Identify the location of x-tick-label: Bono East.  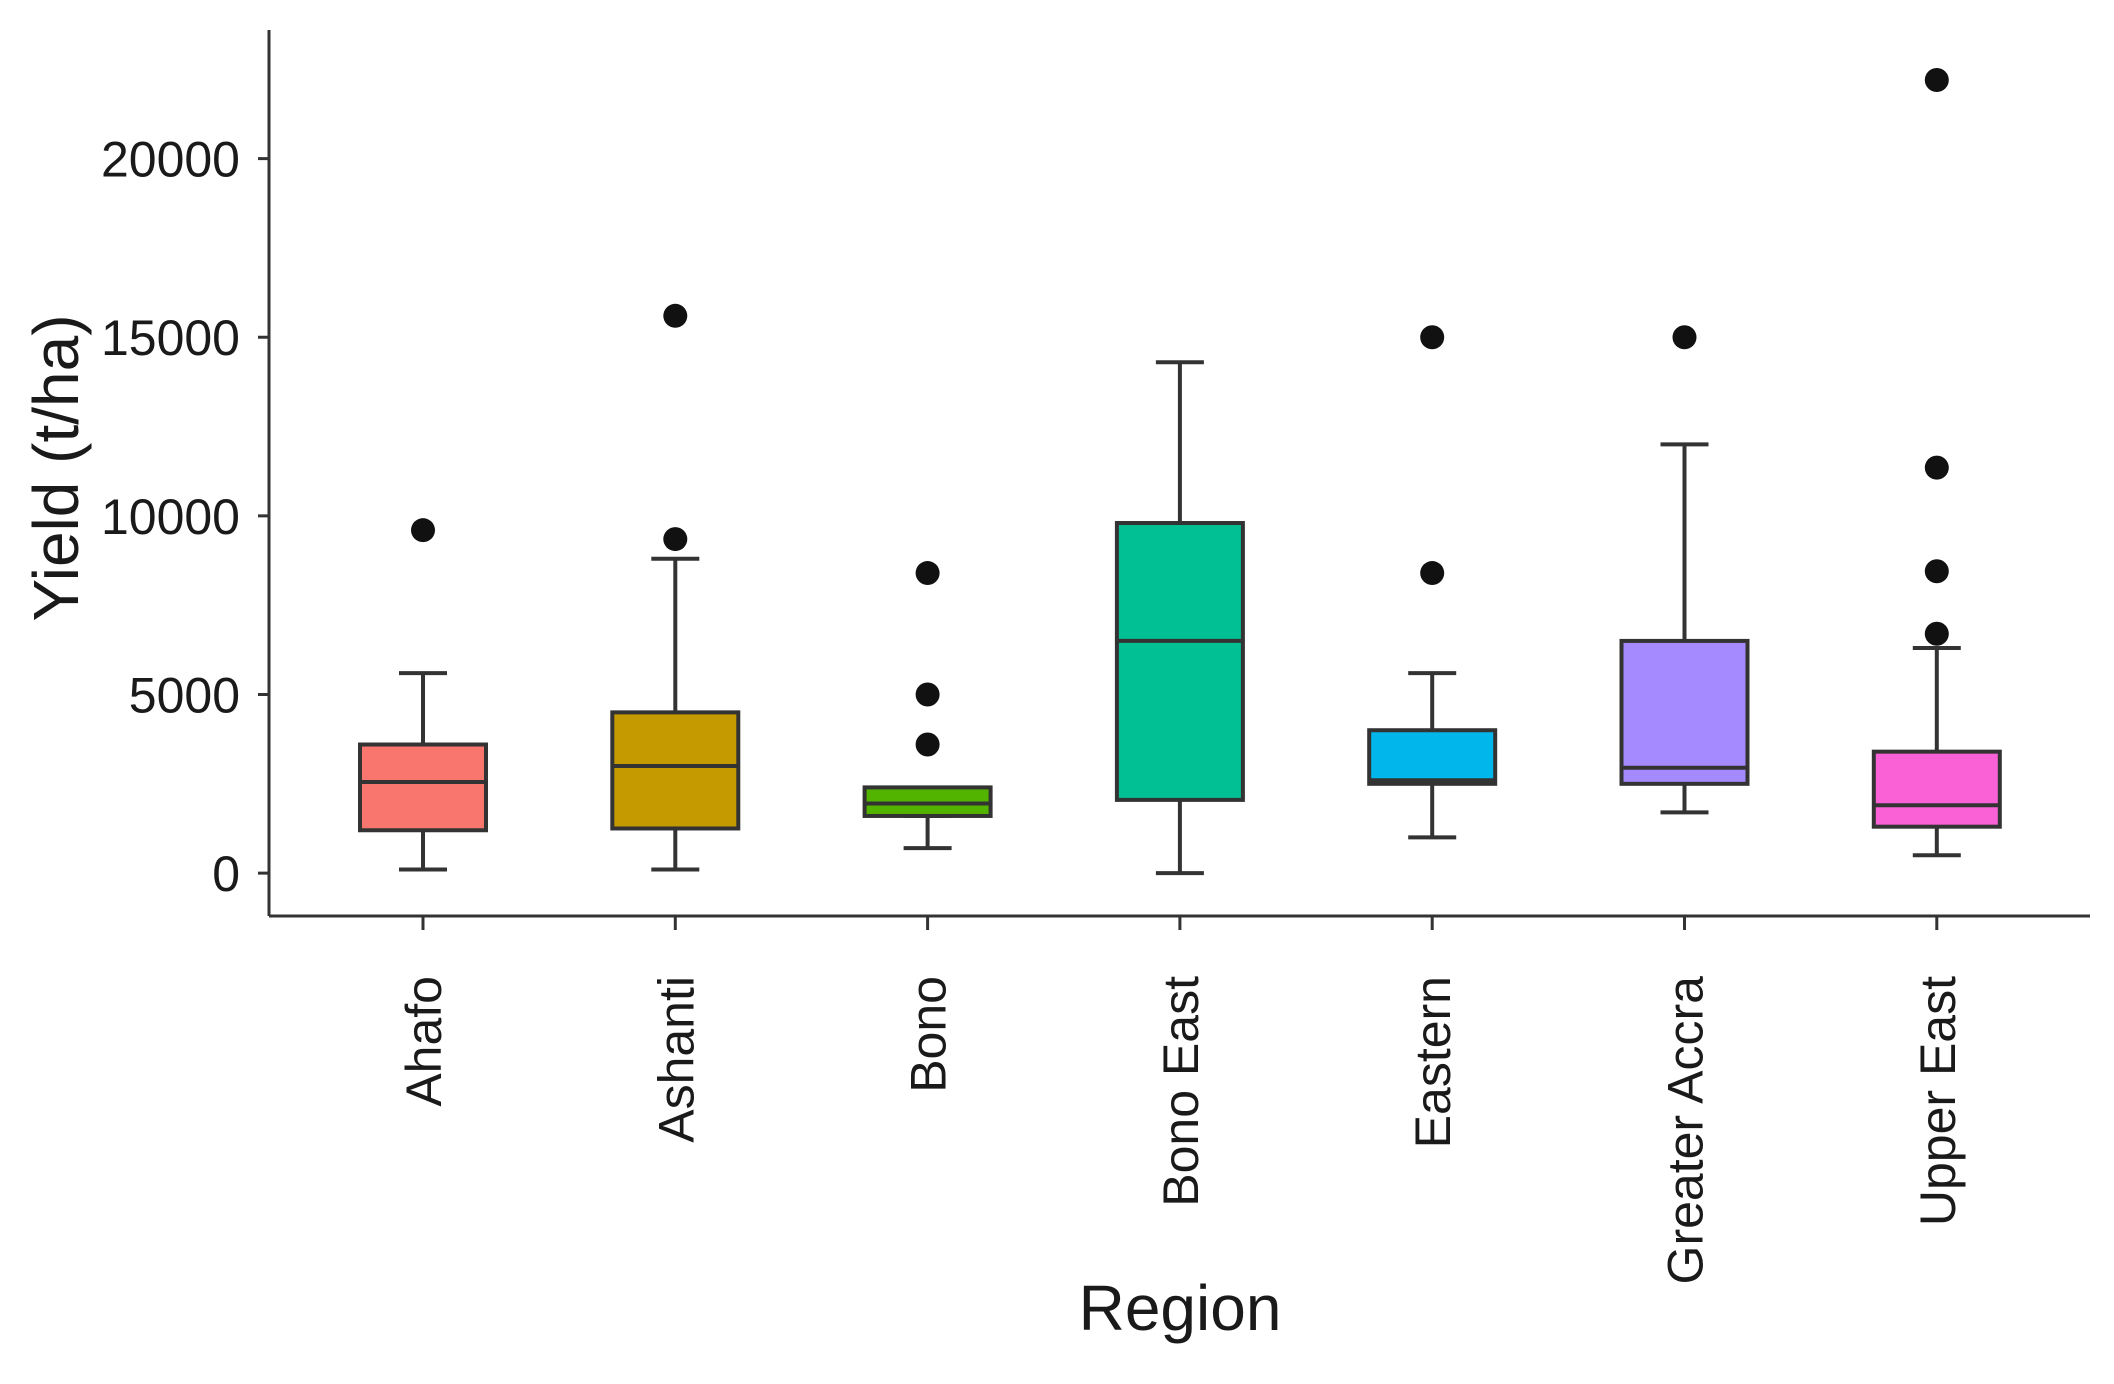
(1181, 1091).